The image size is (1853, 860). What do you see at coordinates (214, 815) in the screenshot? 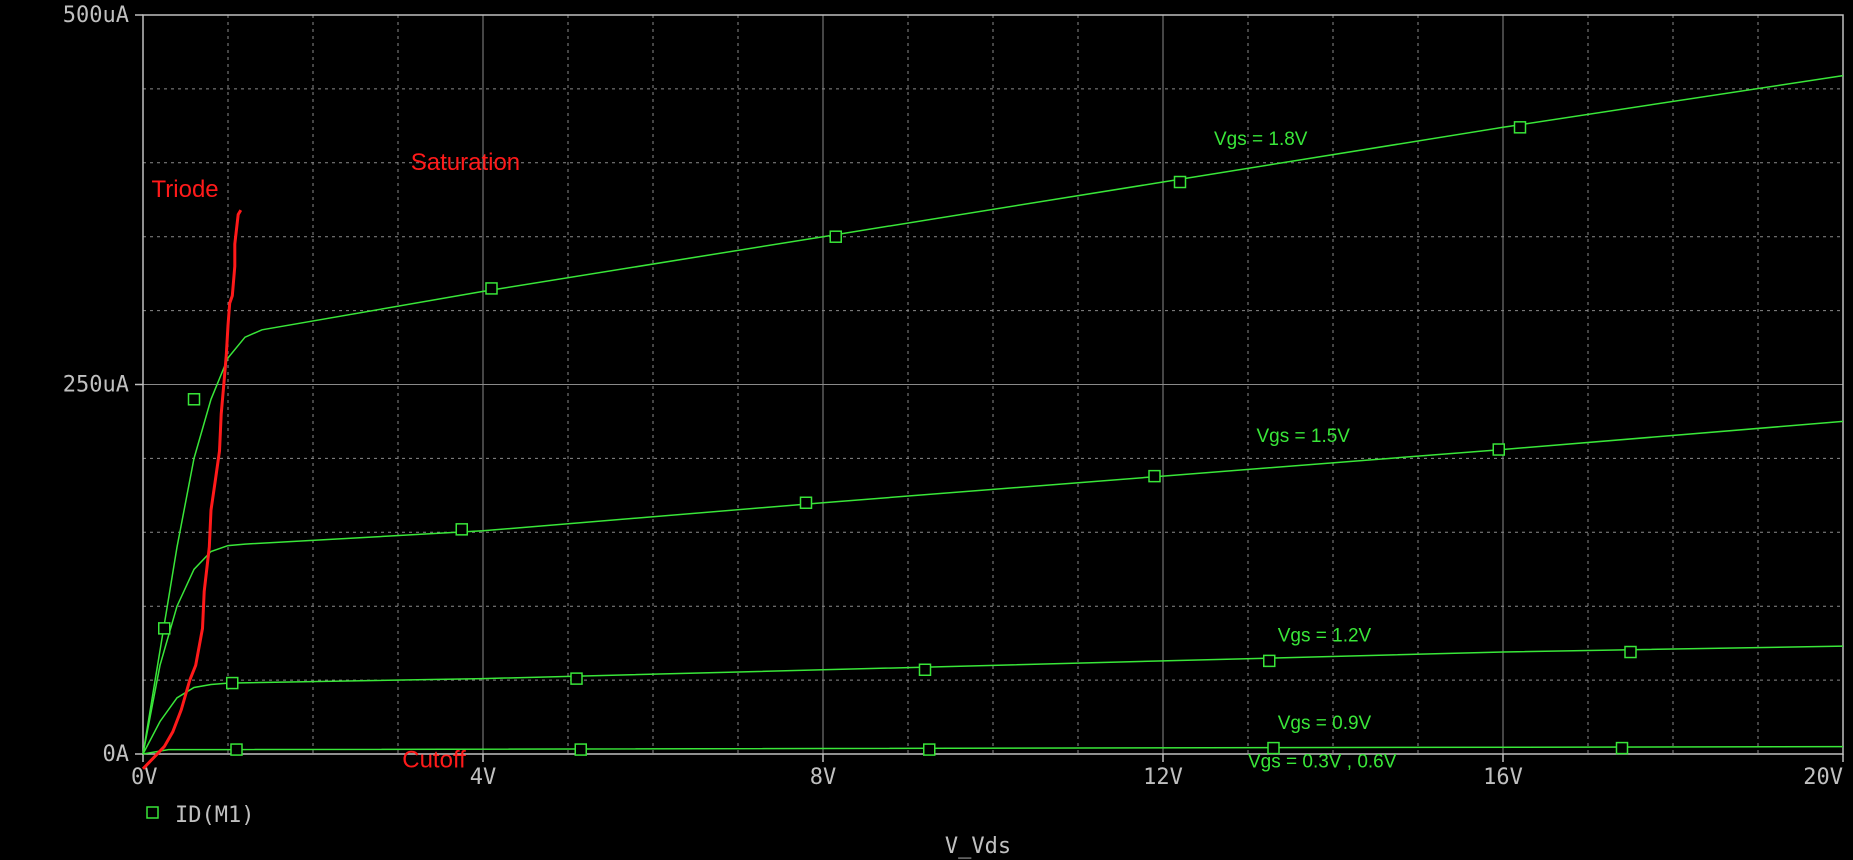
I see `legend-label: ID(M1)` at bounding box center [214, 815].